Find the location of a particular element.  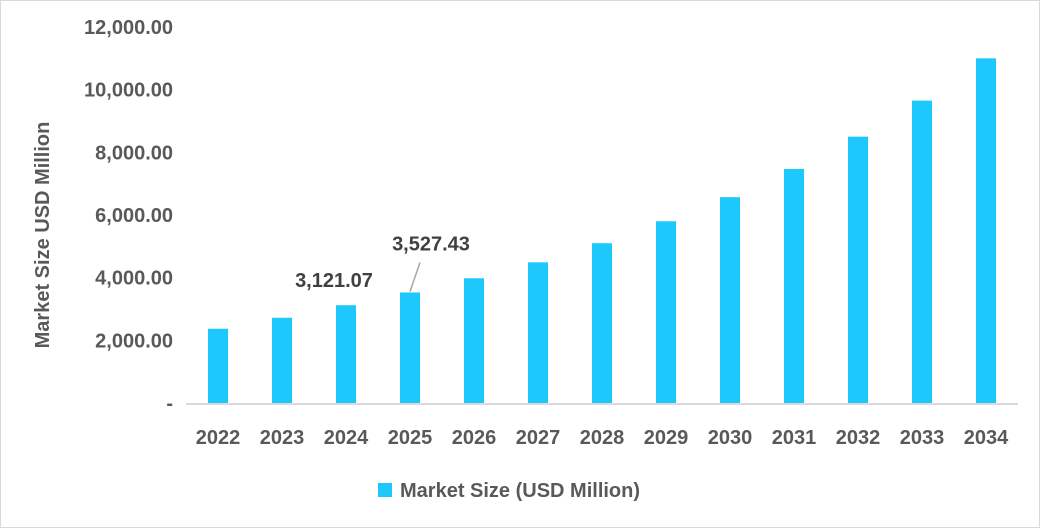

bar-2022 is located at coordinates (218, 365).